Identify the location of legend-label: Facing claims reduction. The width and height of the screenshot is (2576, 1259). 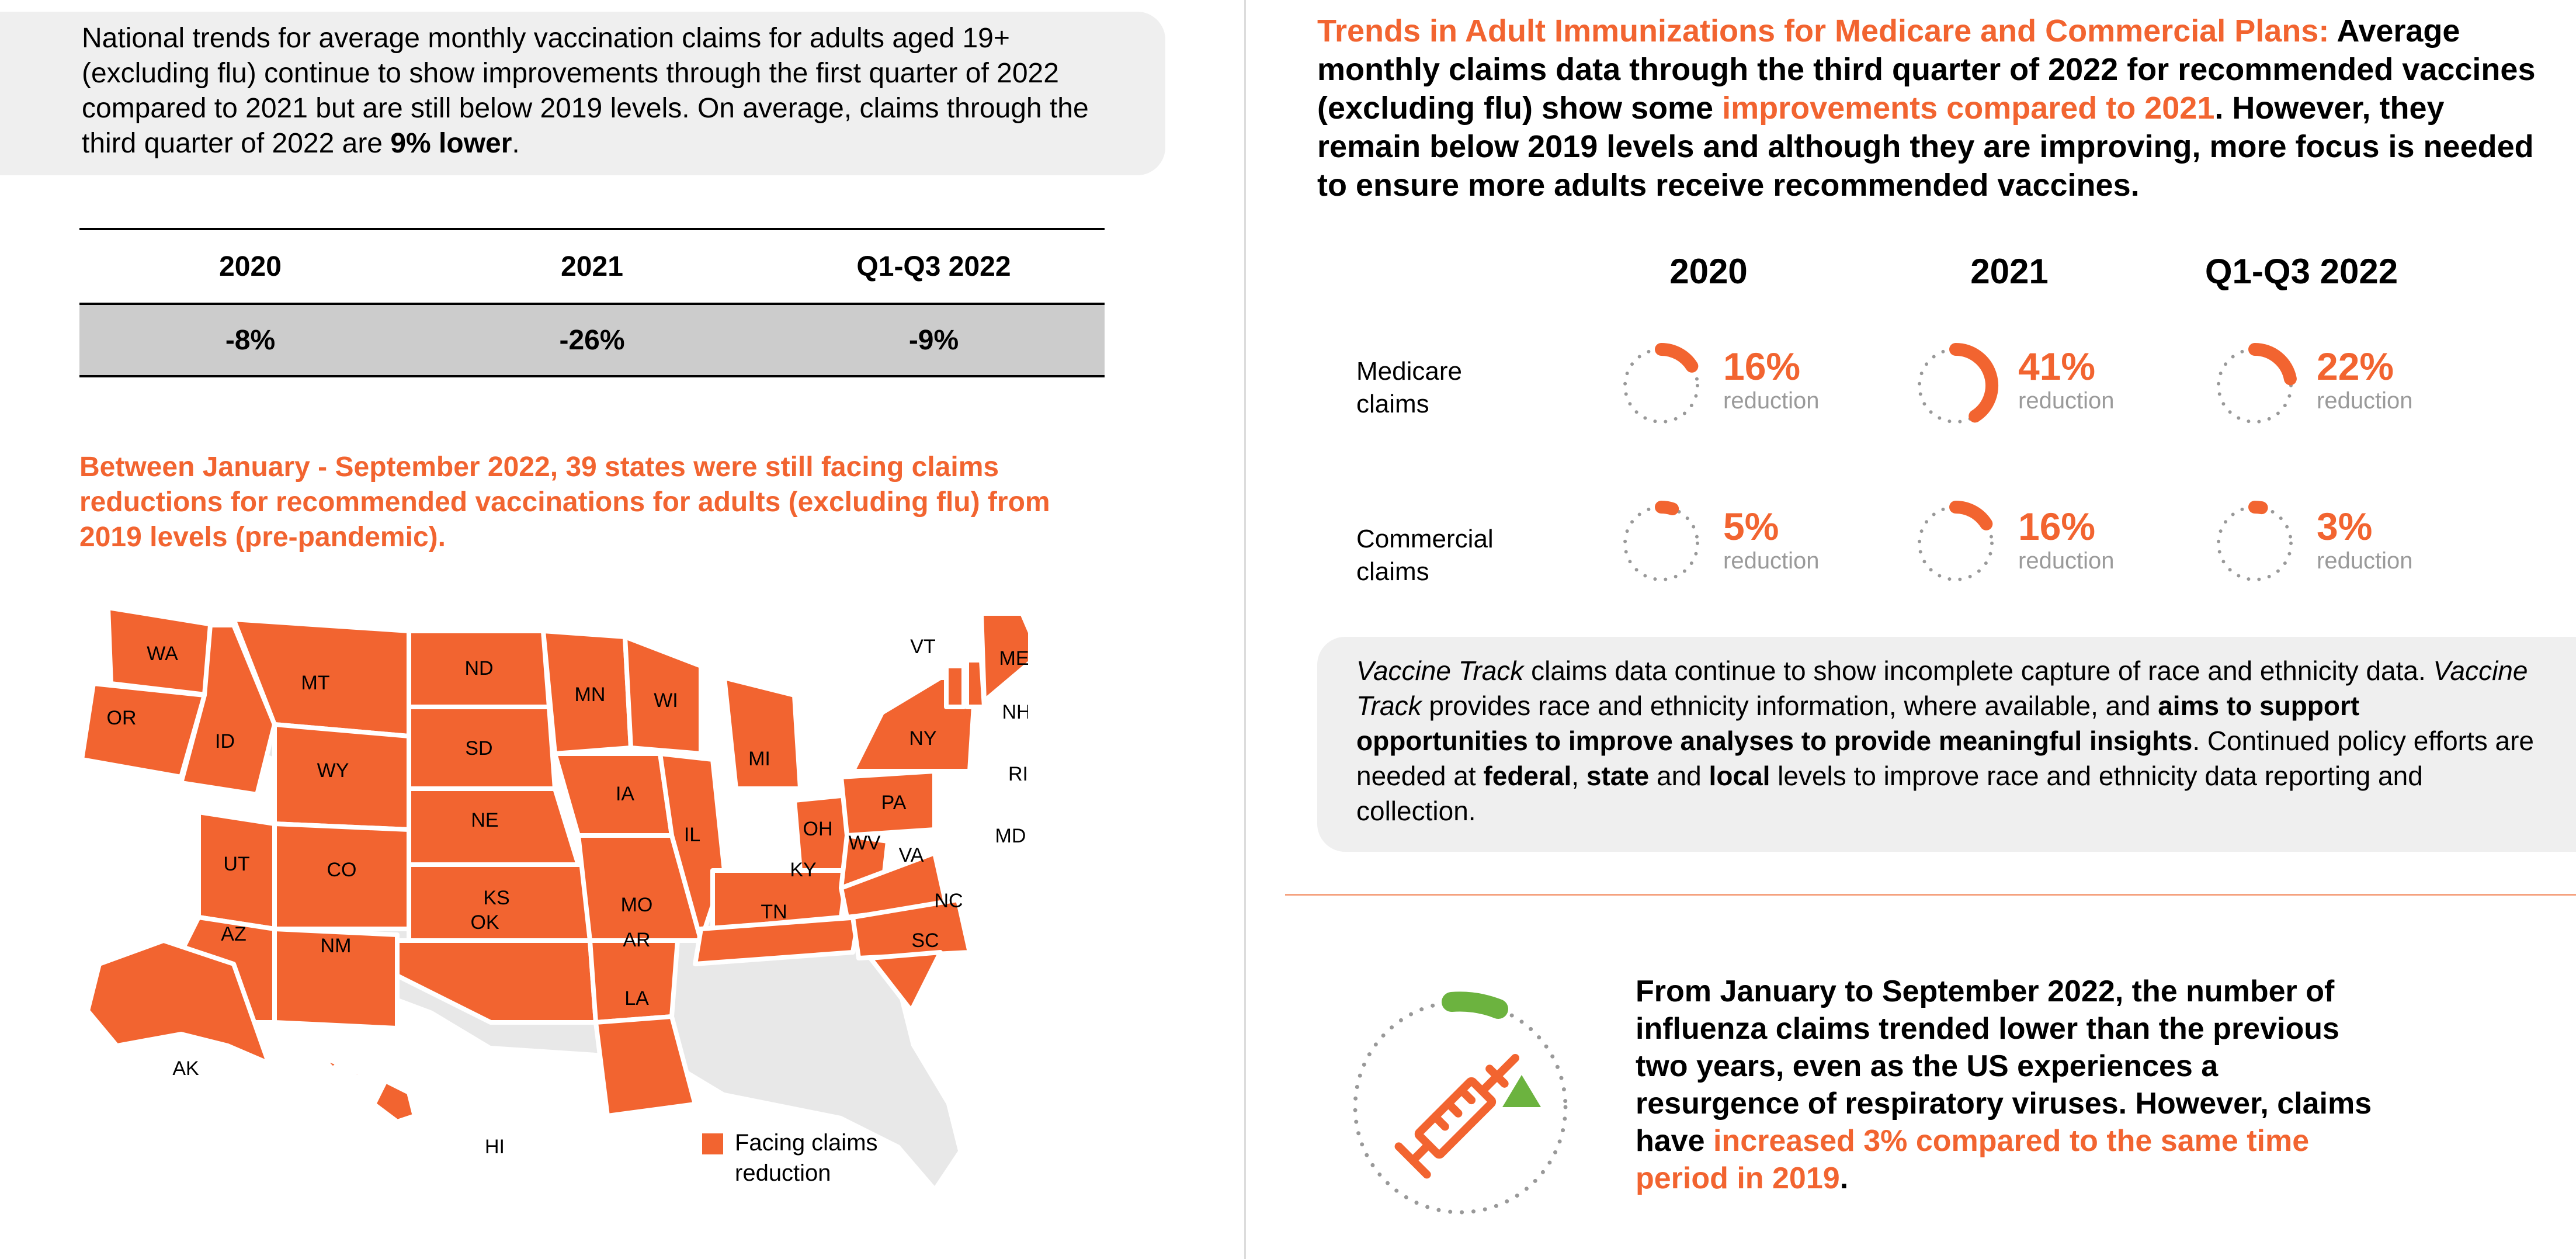
(807, 1158).